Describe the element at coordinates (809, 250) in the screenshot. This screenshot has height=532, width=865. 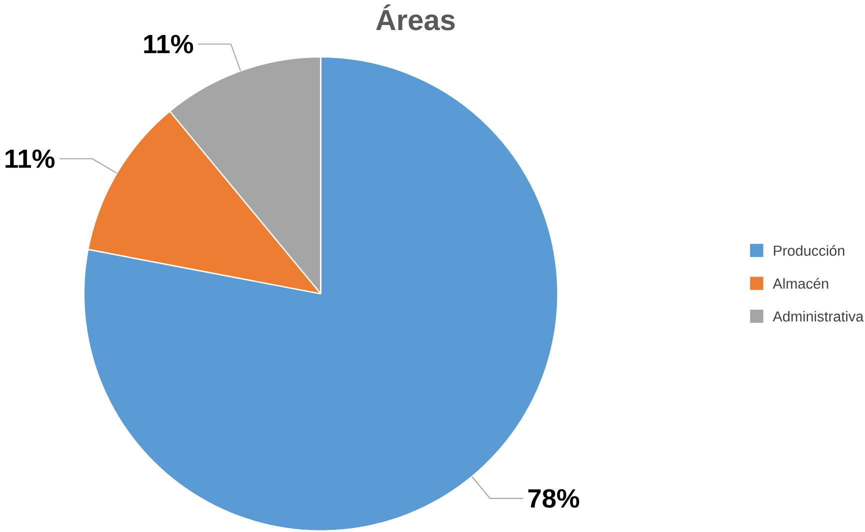
I see `legend-label: Producción` at that location.